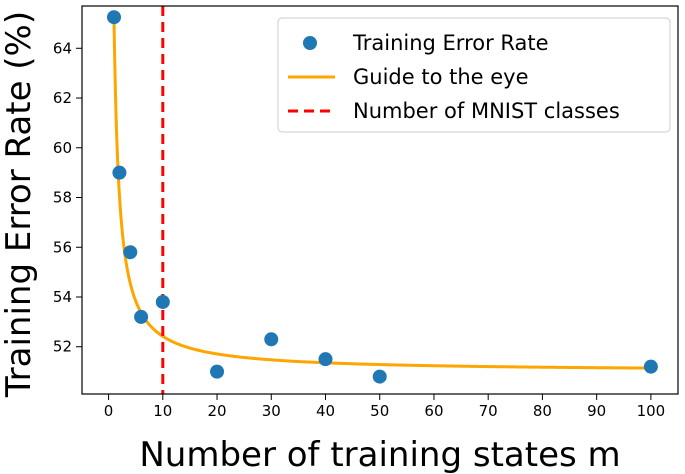 The height and width of the screenshot is (474, 685). Describe the element at coordinates (62, 198) in the screenshot. I see `y-tick-label: 58` at that location.